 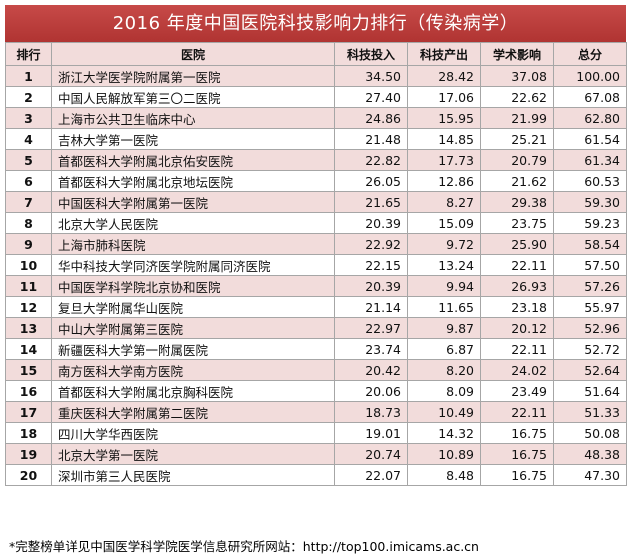 What do you see at coordinates (444, 97) in the screenshot?
I see `cell-tech-output: 17.06` at bounding box center [444, 97].